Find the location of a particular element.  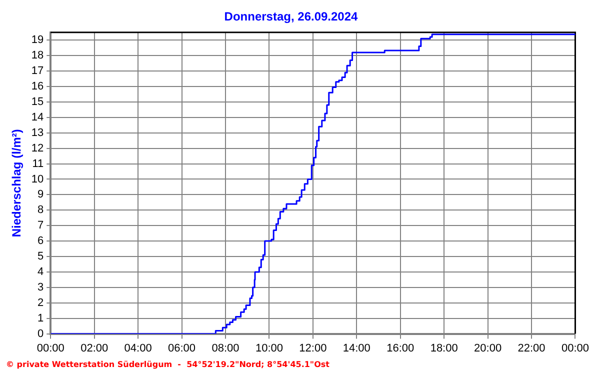

y-tick-label: 4 is located at coordinates (41, 272).